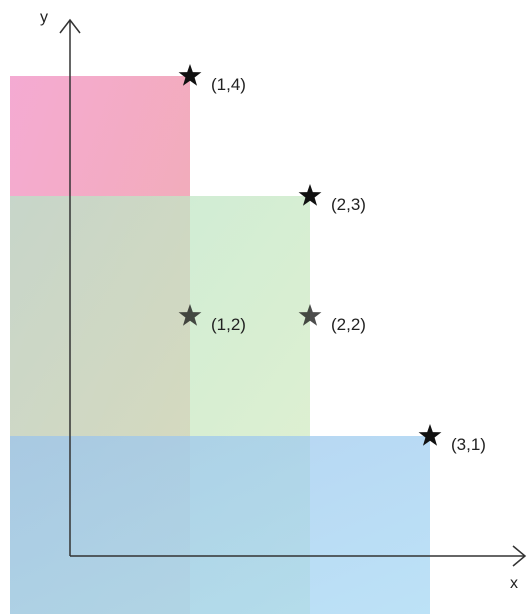  What do you see at coordinates (468, 444) in the screenshot?
I see `point-label: (3,1)` at bounding box center [468, 444].